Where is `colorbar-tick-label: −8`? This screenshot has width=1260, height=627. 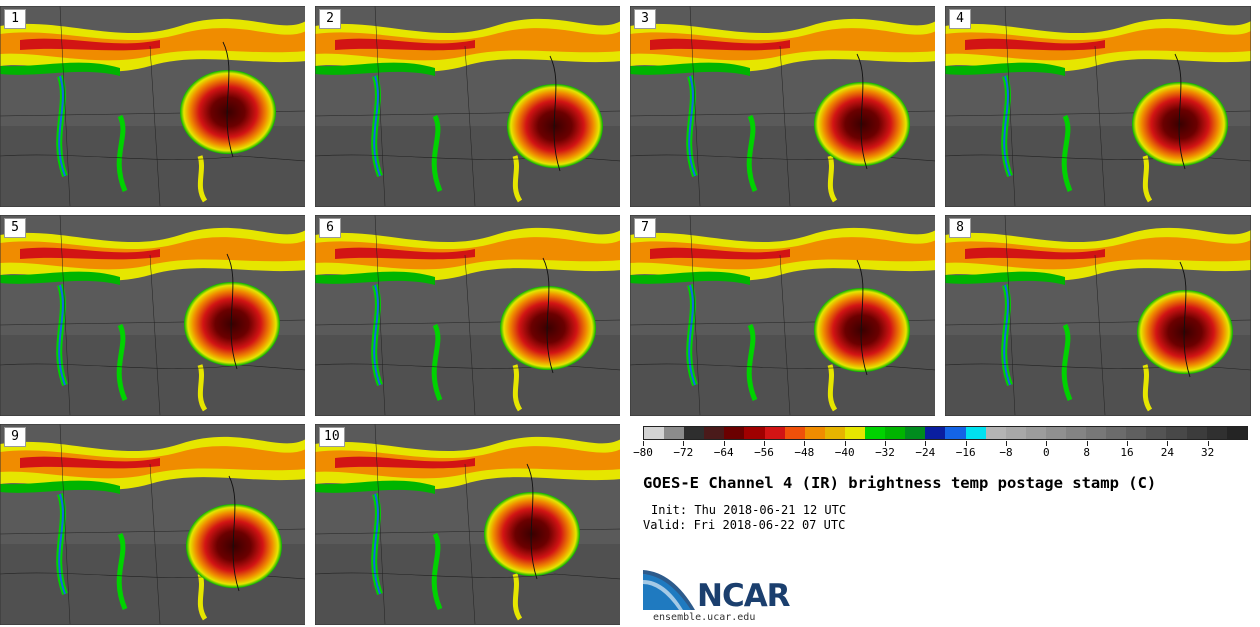 colorbar-tick-label: −8 is located at coordinates (1006, 452).